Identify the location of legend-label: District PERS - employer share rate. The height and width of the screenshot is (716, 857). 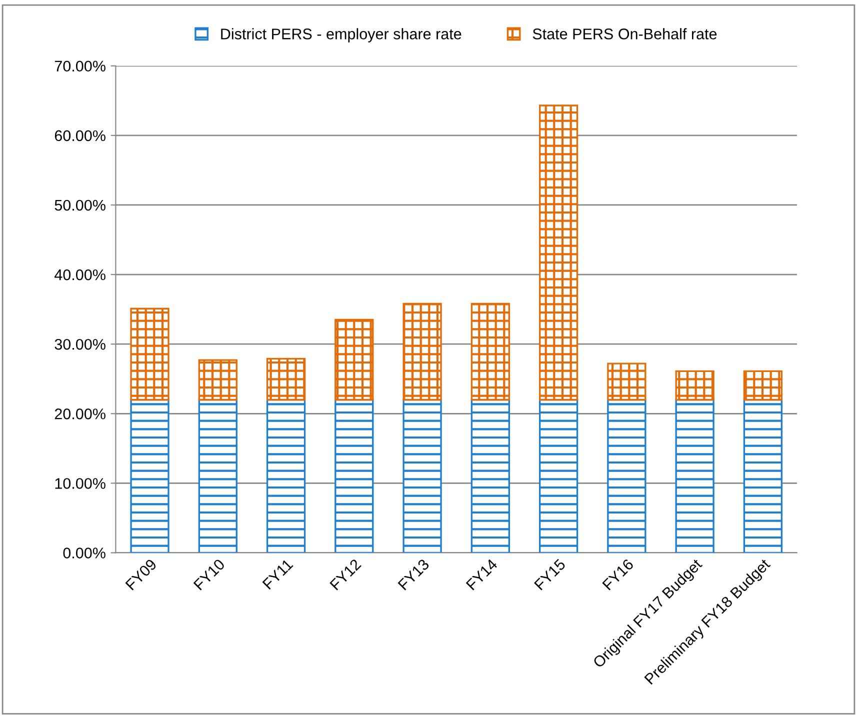
(341, 35).